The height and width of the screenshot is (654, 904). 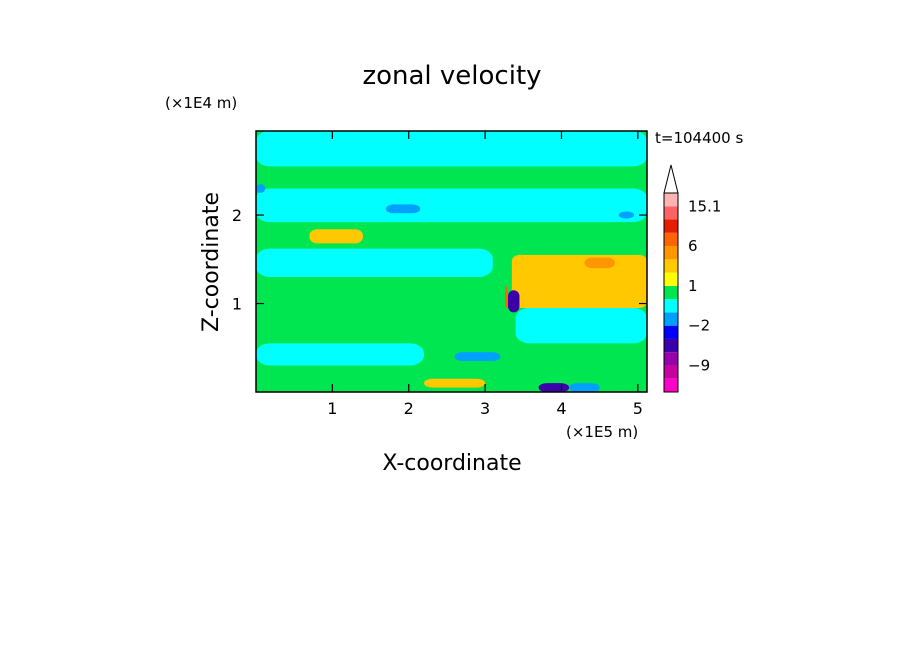 I want to click on time-label: t=104400 s, so click(x=699, y=138).